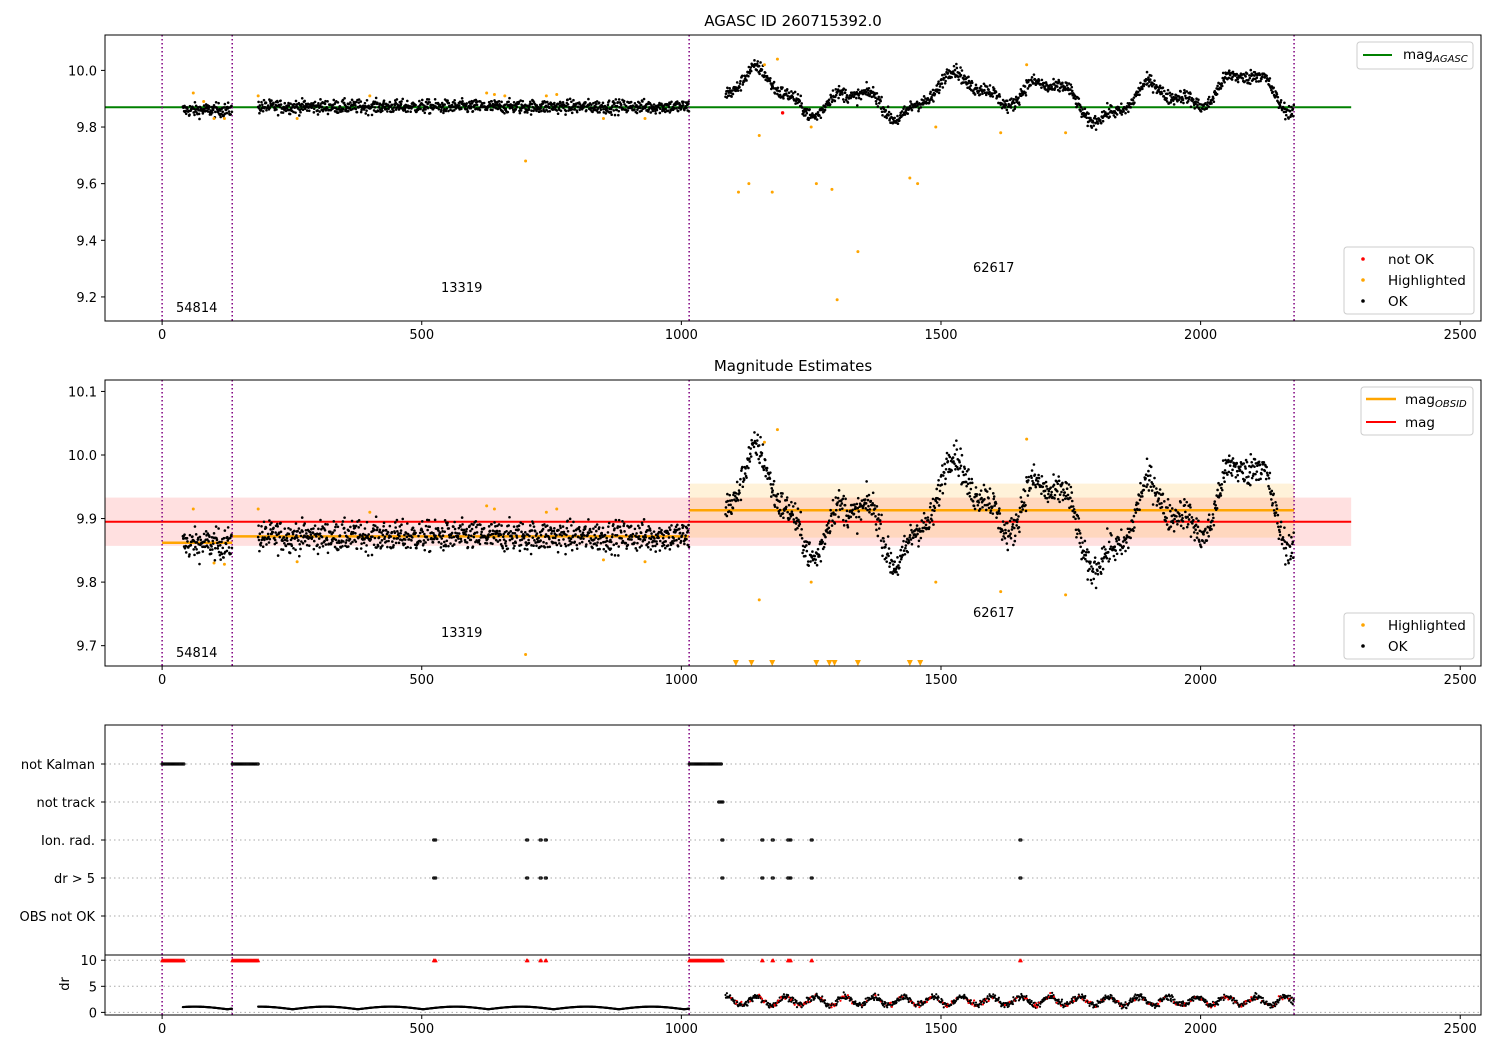  Describe the element at coordinates (940, 680) in the screenshot. I see `x-tick-label: 1500` at that location.